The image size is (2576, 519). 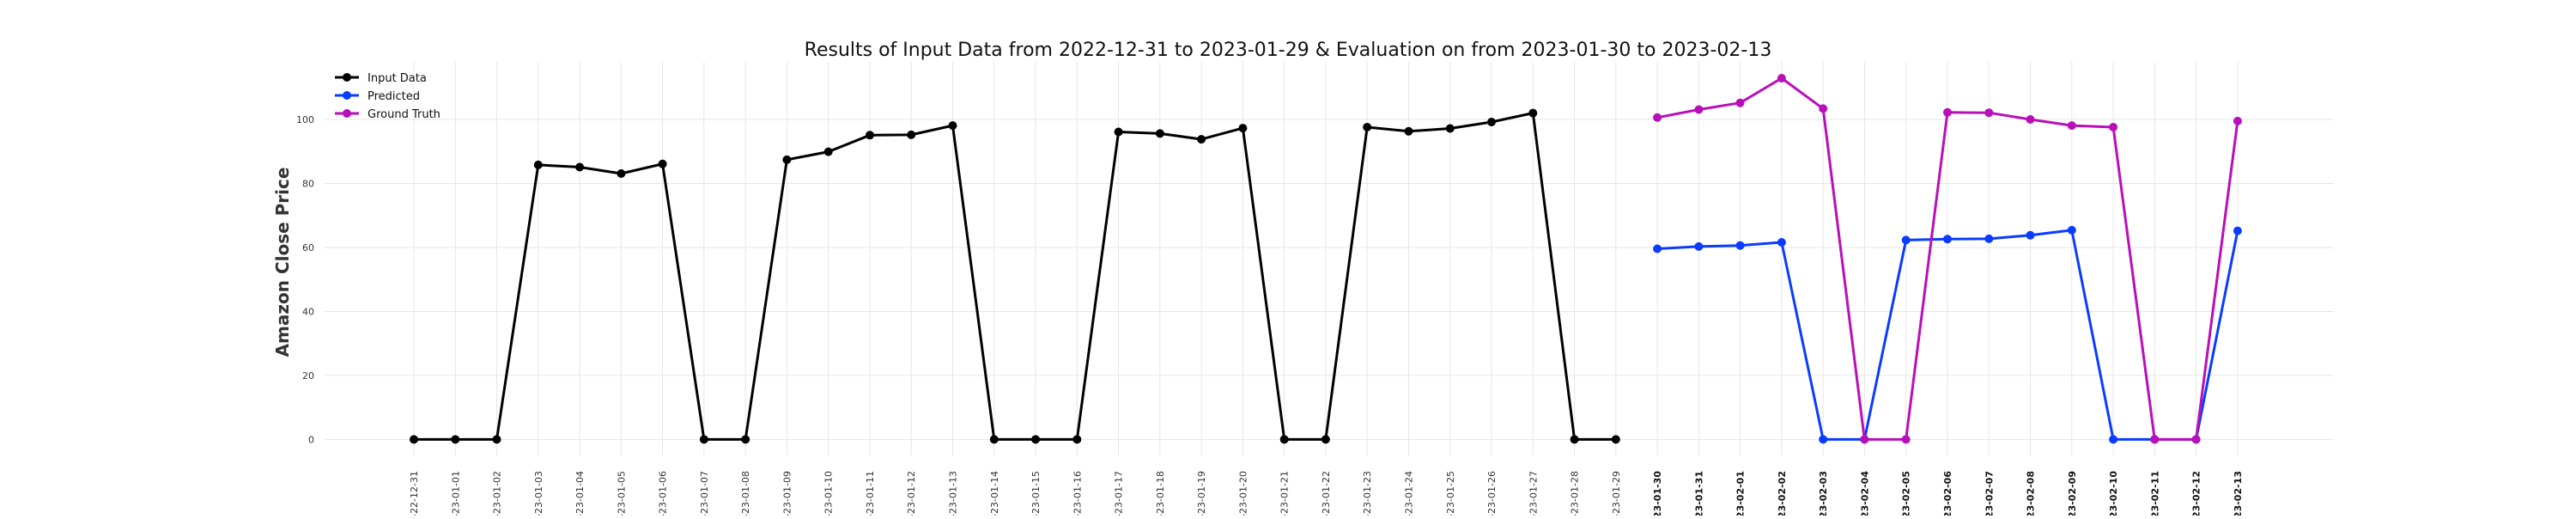 I want to click on x-tick-label: -23-01-10, so click(x=829, y=493).